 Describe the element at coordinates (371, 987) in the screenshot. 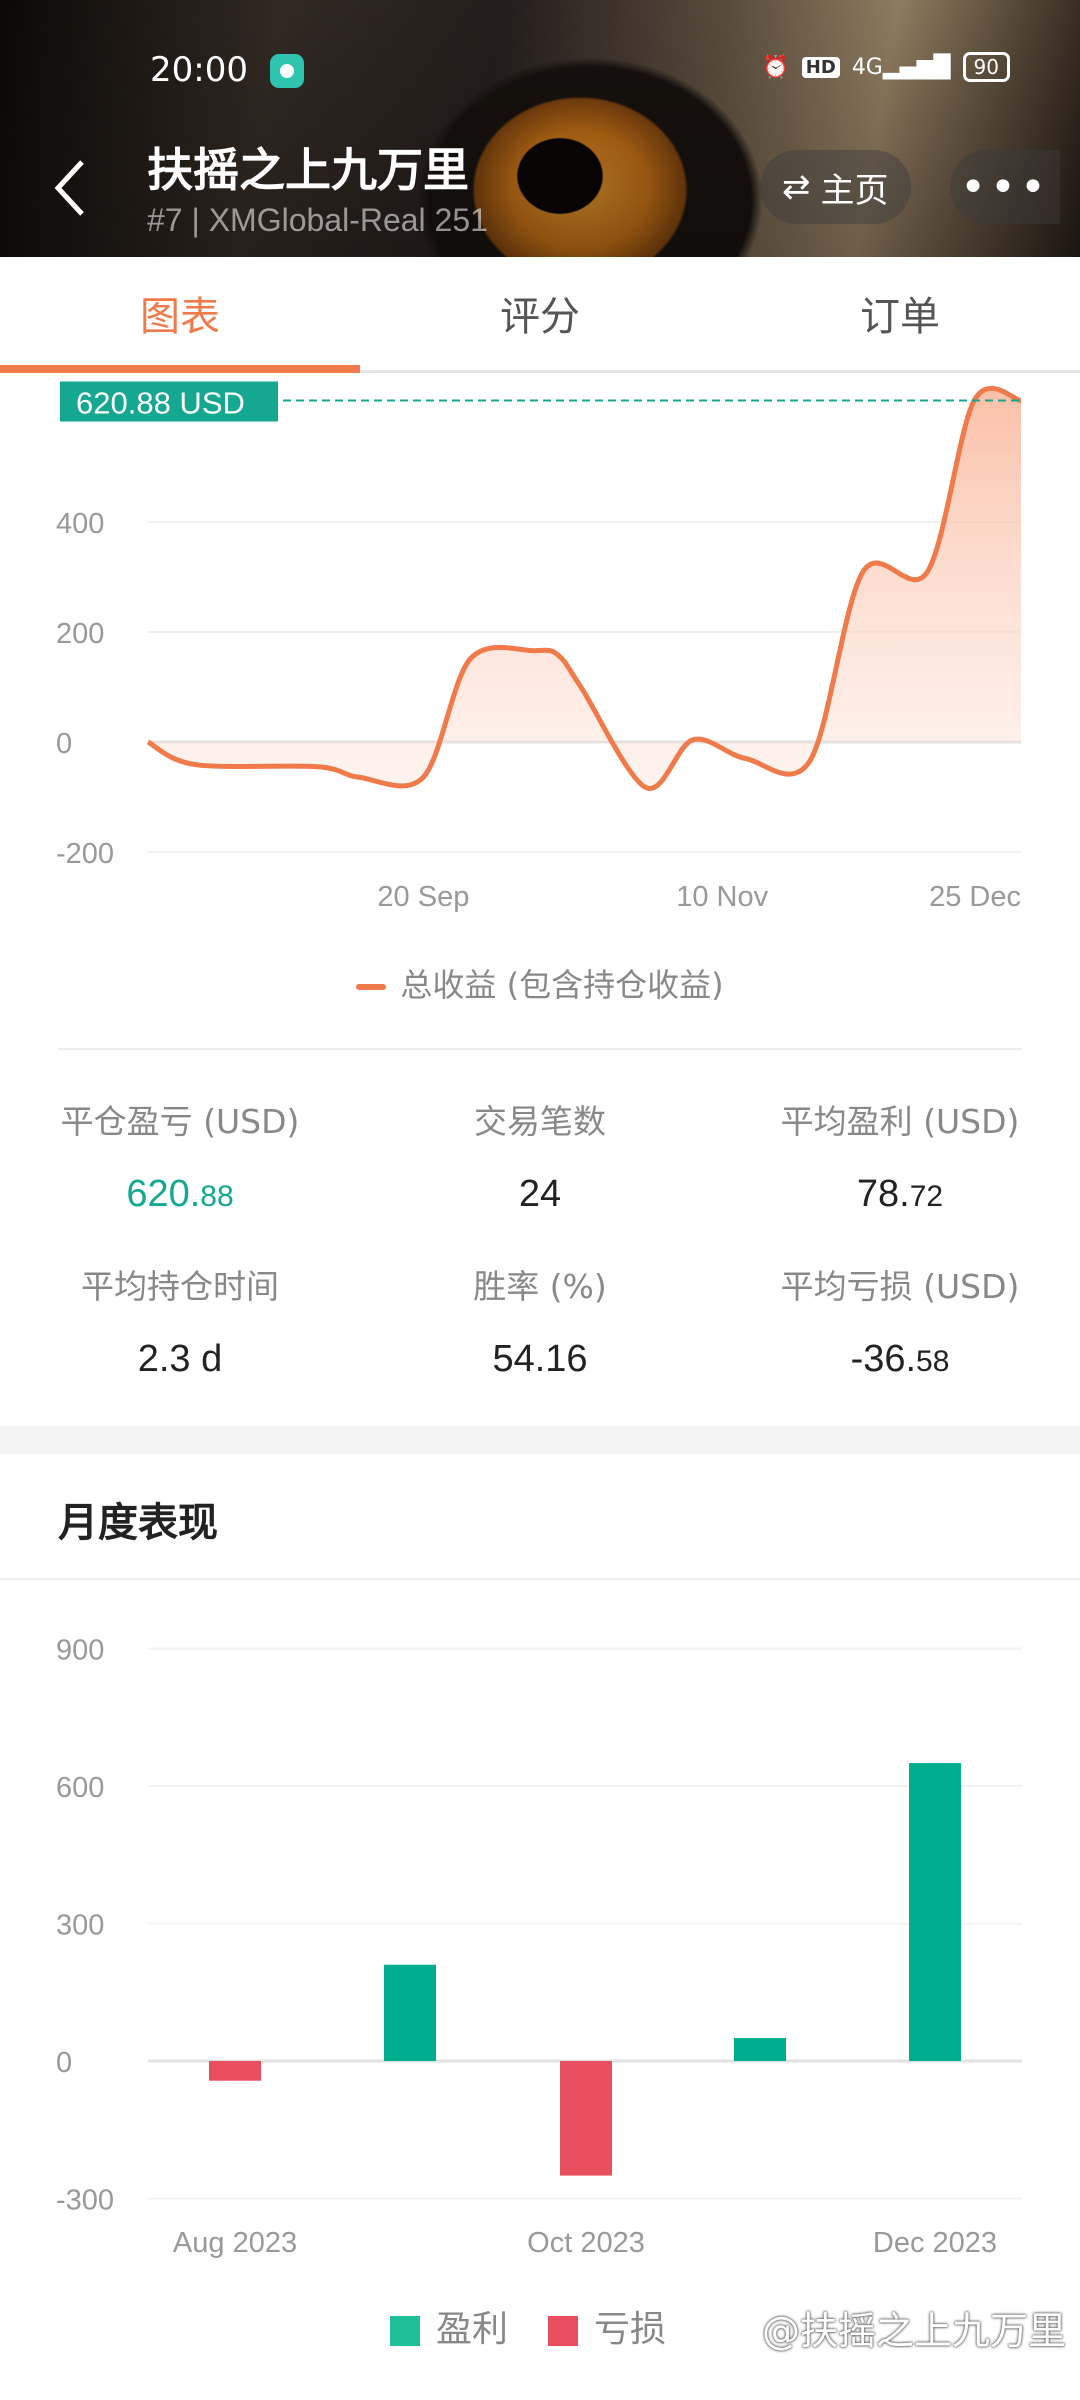

I see `legend-line-swatch` at that location.